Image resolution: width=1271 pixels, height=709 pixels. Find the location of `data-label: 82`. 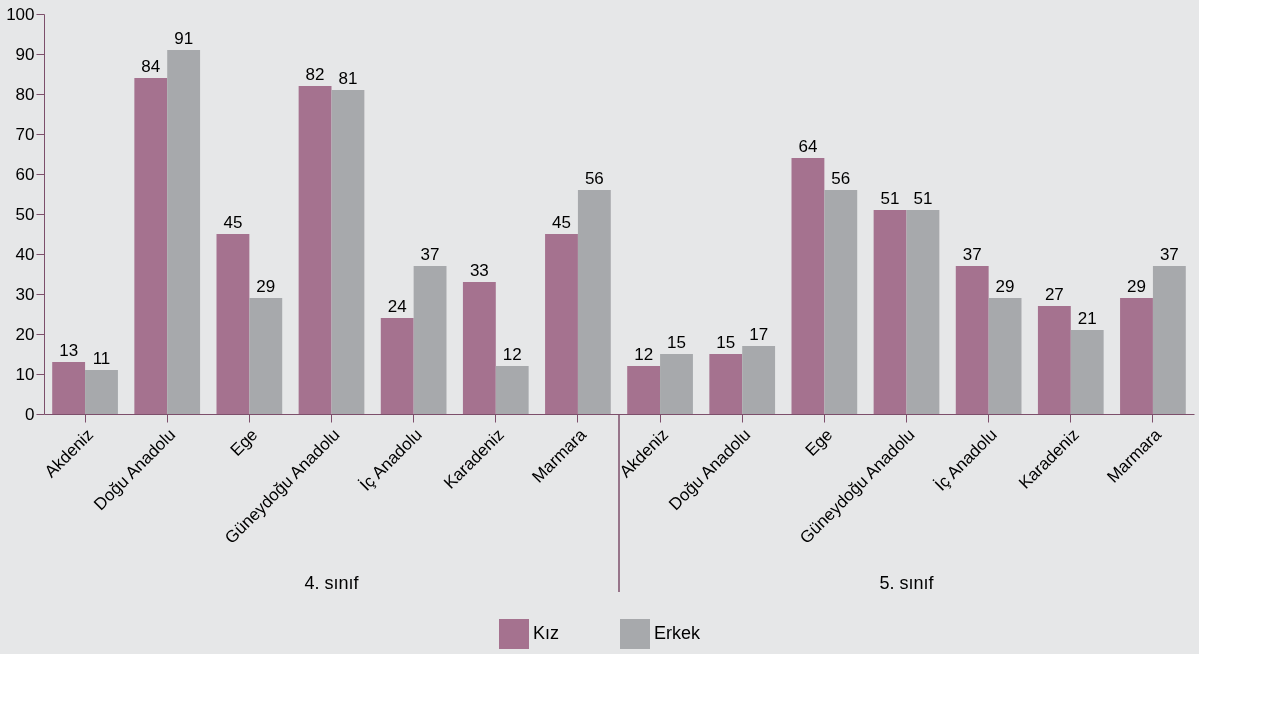

data-label: 82 is located at coordinates (315, 74).